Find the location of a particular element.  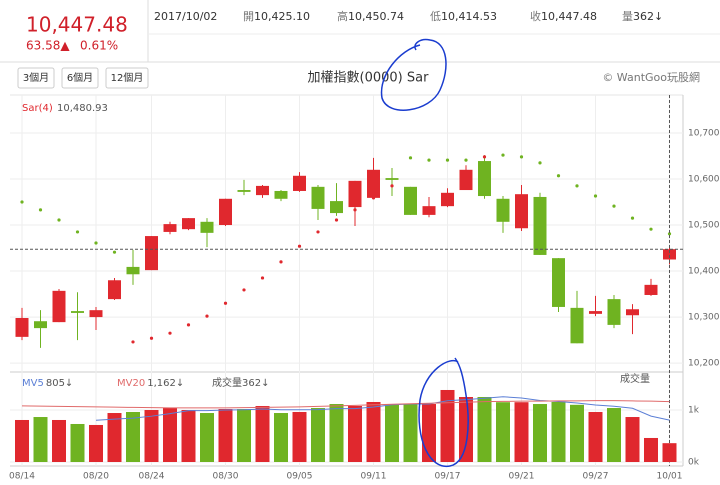

y-tick-label: 1k is located at coordinates (694, 411).